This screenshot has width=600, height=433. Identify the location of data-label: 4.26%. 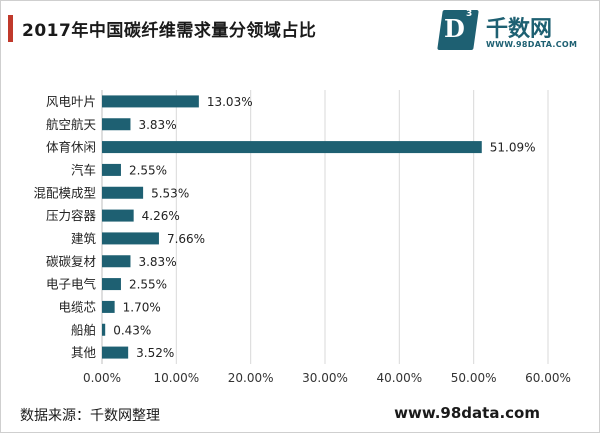
(161, 216).